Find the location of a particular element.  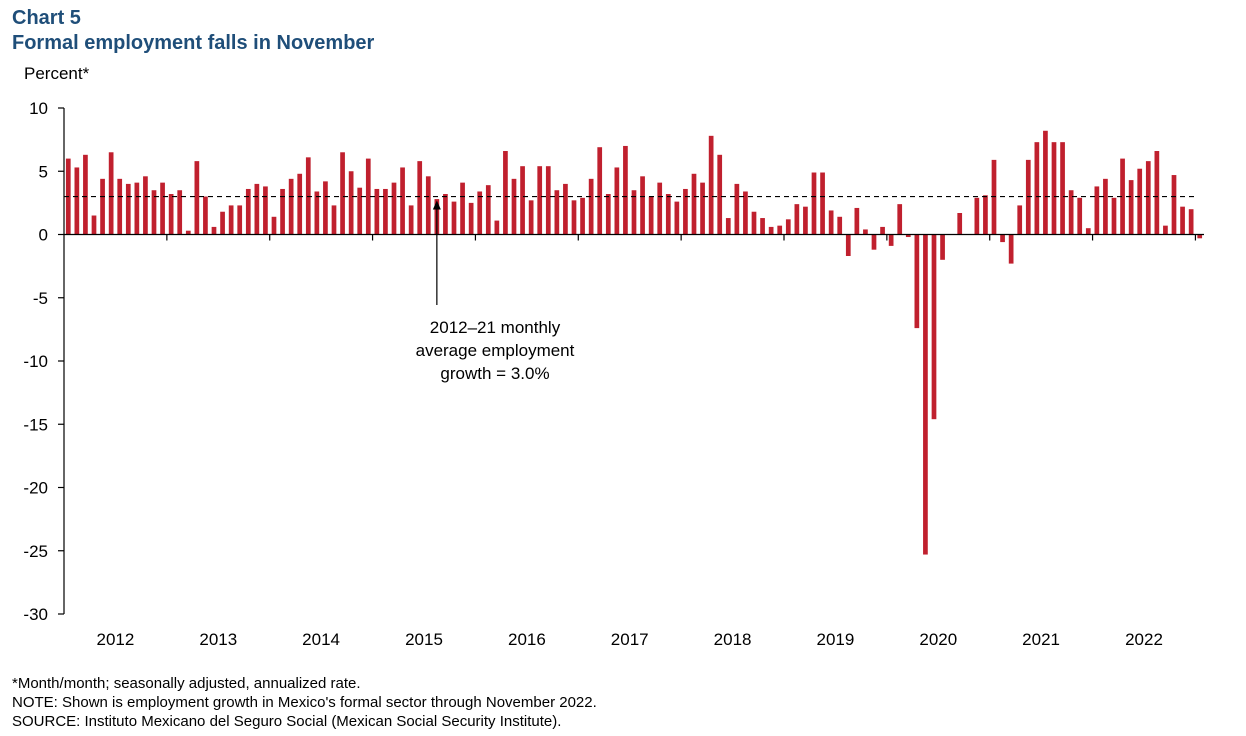

y-tick-label: 0 is located at coordinates (43, 235).